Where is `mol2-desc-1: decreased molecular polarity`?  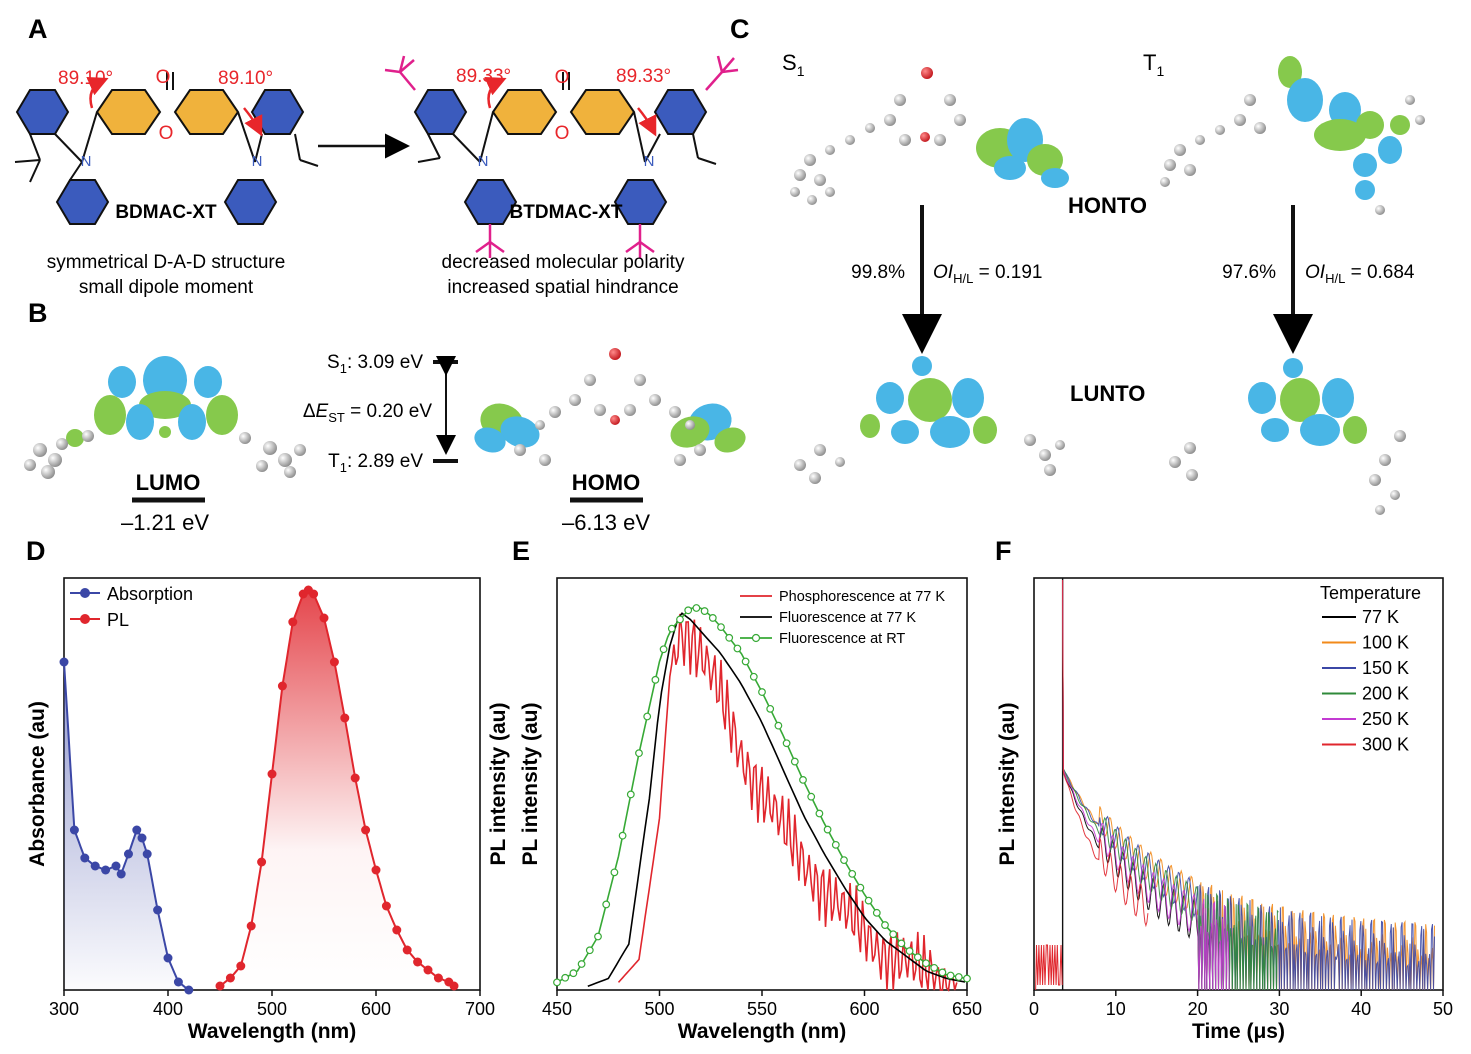
mol2-desc-1: decreased molecular polarity is located at coordinates (563, 262).